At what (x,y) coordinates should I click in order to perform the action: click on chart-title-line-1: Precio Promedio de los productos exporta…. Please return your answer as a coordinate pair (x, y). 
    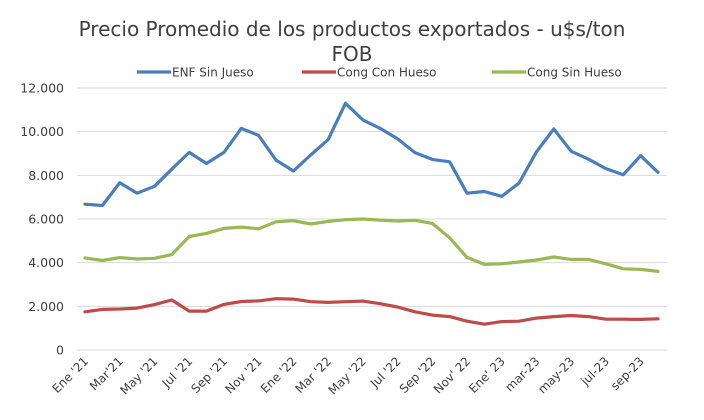
    Looking at the image, I should click on (352, 29).